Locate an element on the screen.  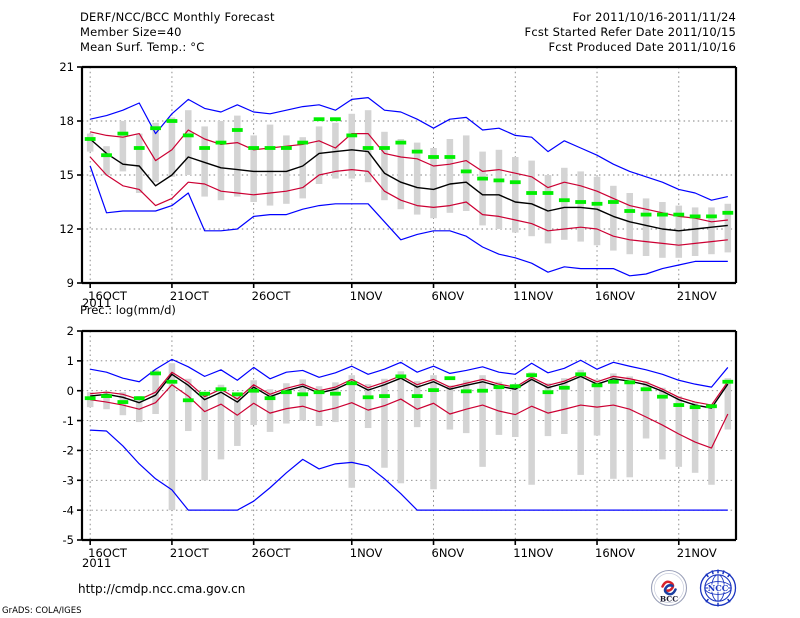
bottom-chart-year-label: 2011 is located at coordinates (97, 563).